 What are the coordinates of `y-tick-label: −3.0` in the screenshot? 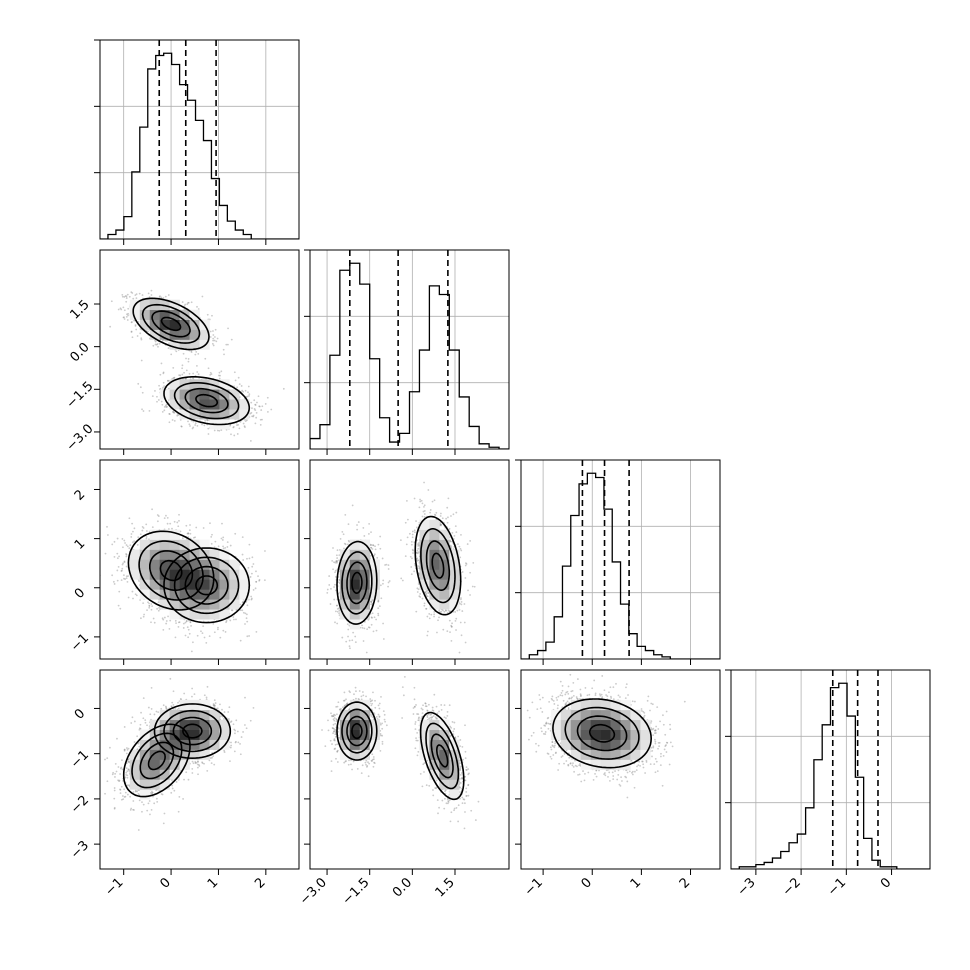 It's located at (80, 437).